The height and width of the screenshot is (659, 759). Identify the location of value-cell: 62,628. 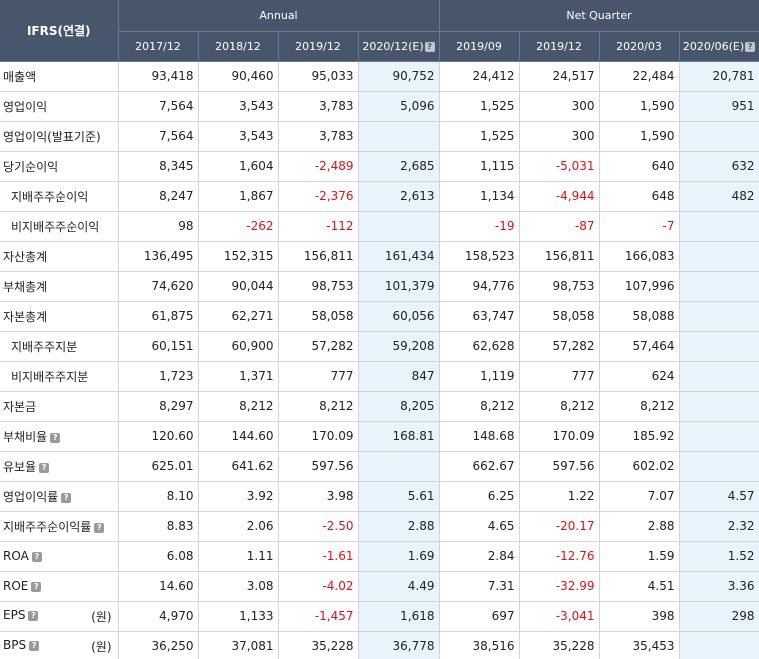
(479, 346).